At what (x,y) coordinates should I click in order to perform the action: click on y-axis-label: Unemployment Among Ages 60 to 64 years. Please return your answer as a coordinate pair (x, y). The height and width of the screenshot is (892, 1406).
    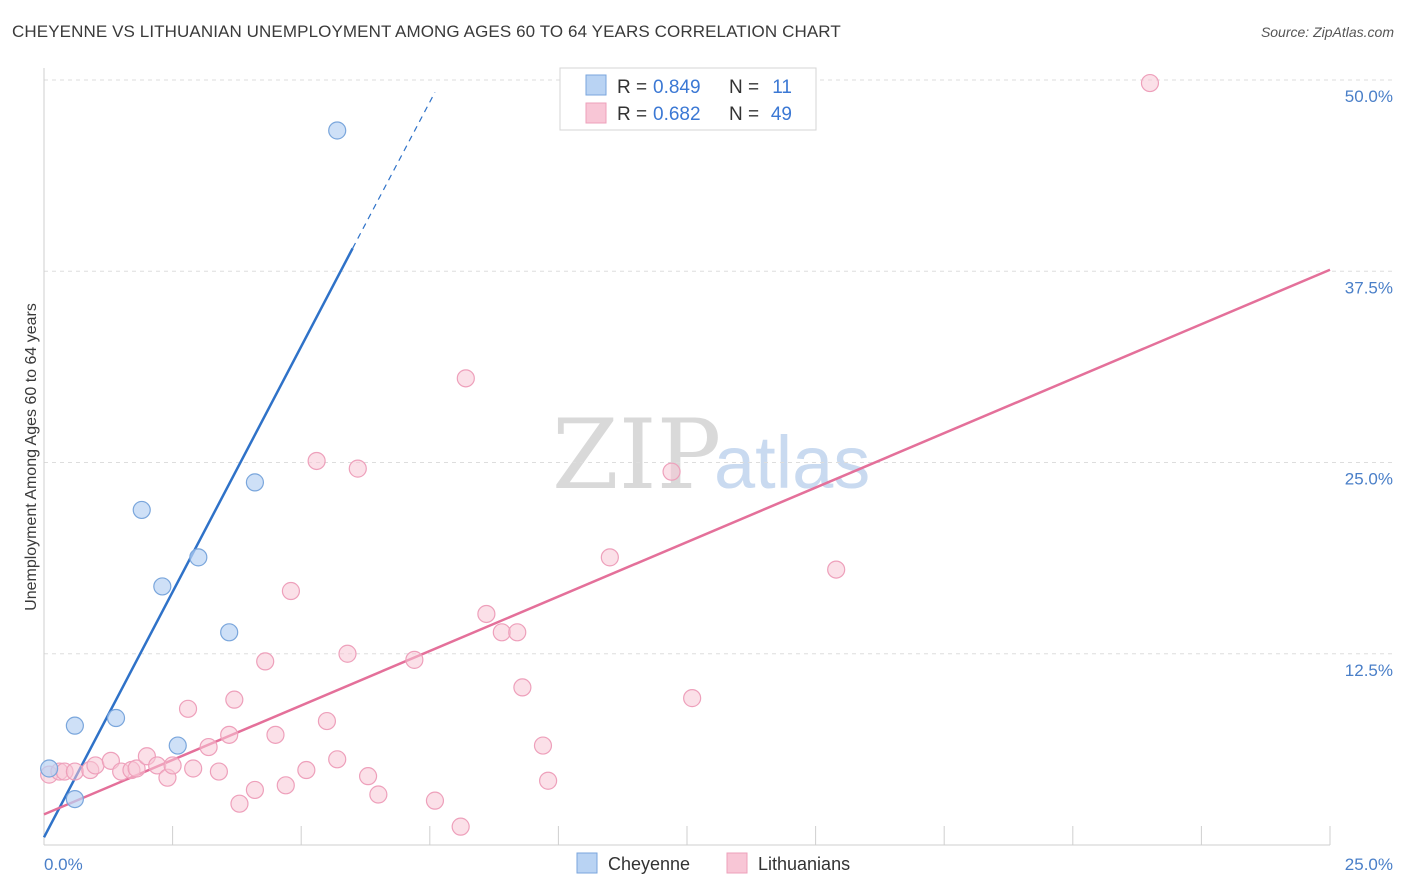
    Looking at the image, I should click on (31, 457).